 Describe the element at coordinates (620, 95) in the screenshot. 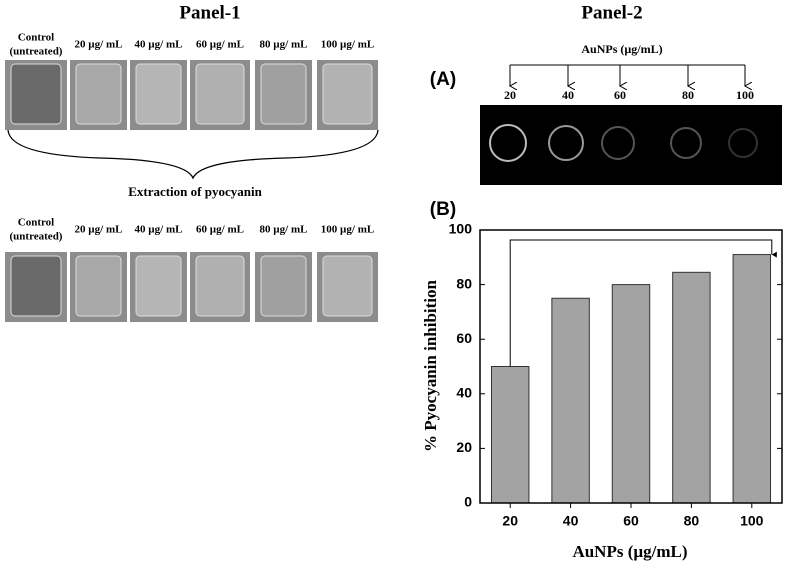

I see `dose-label: 60` at that location.